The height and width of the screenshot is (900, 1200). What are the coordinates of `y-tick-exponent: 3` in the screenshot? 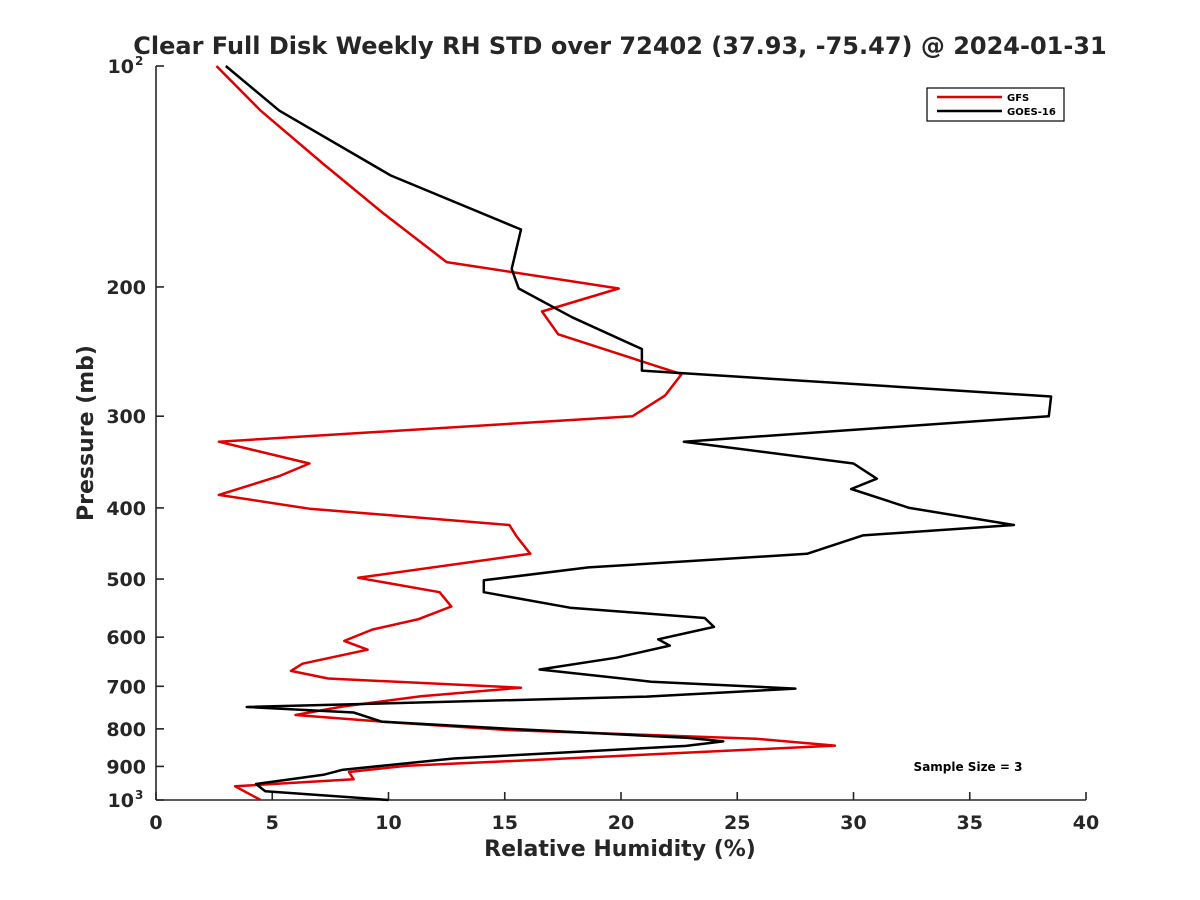 It's located at (139, 795).